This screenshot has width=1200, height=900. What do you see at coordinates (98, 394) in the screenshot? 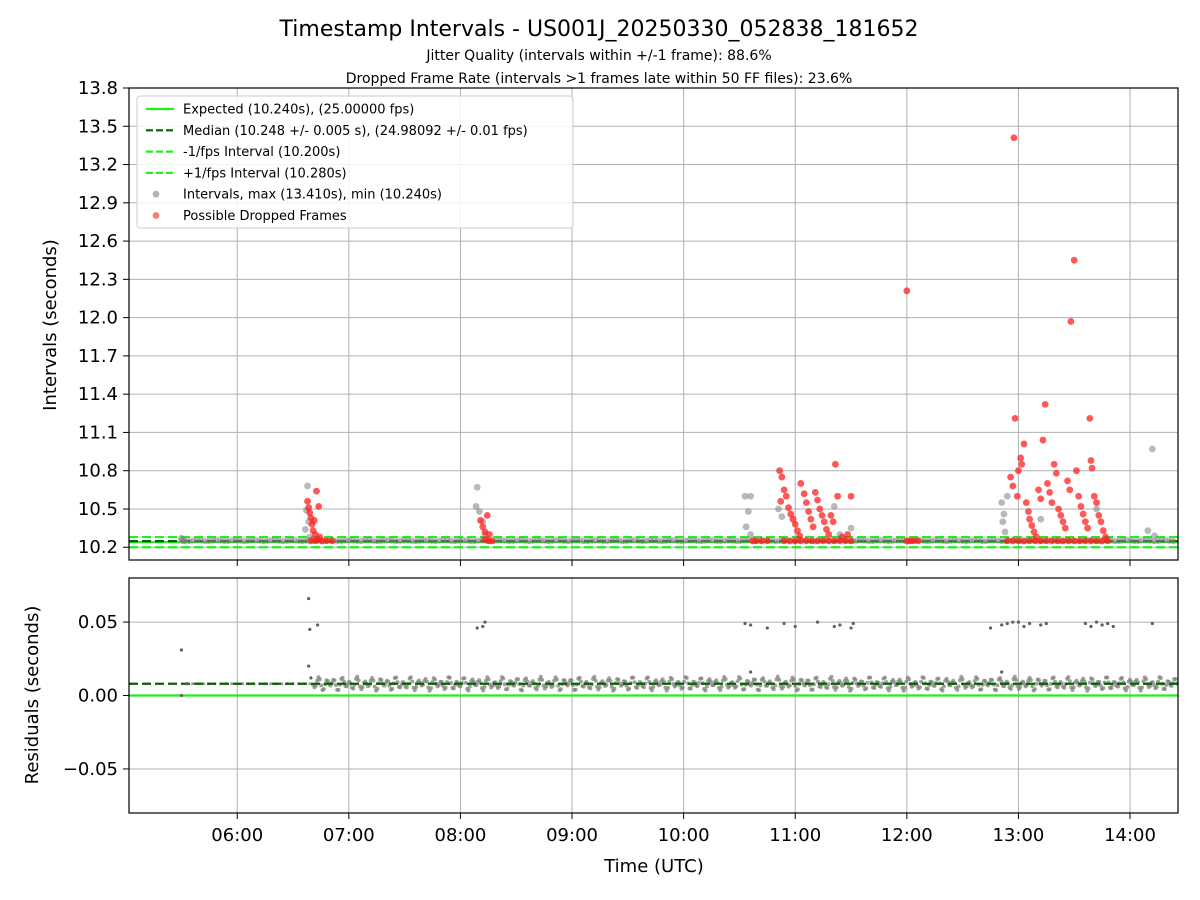
I see `top-y-tick-label: 11.4` at bounding box center [98, 394].